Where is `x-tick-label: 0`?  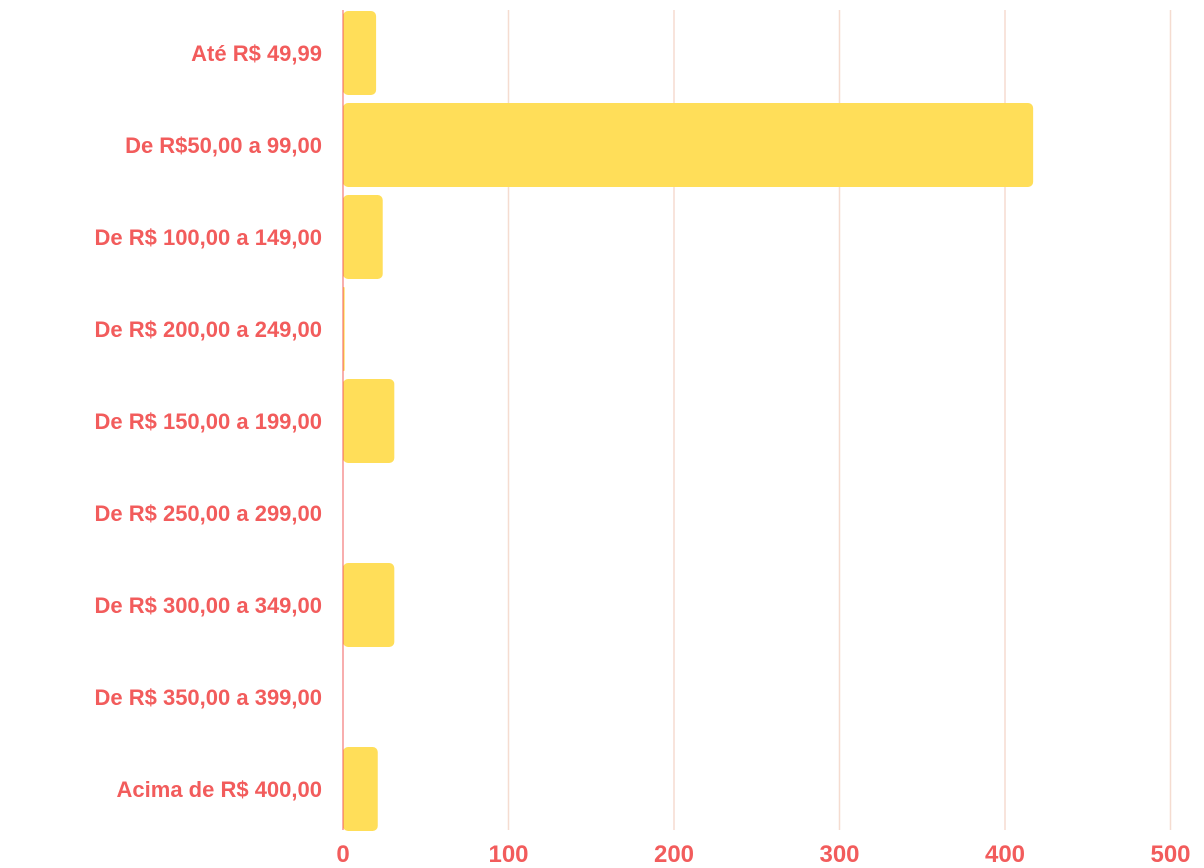
x-tick-label: 0 is located at coordinates (342, 854).